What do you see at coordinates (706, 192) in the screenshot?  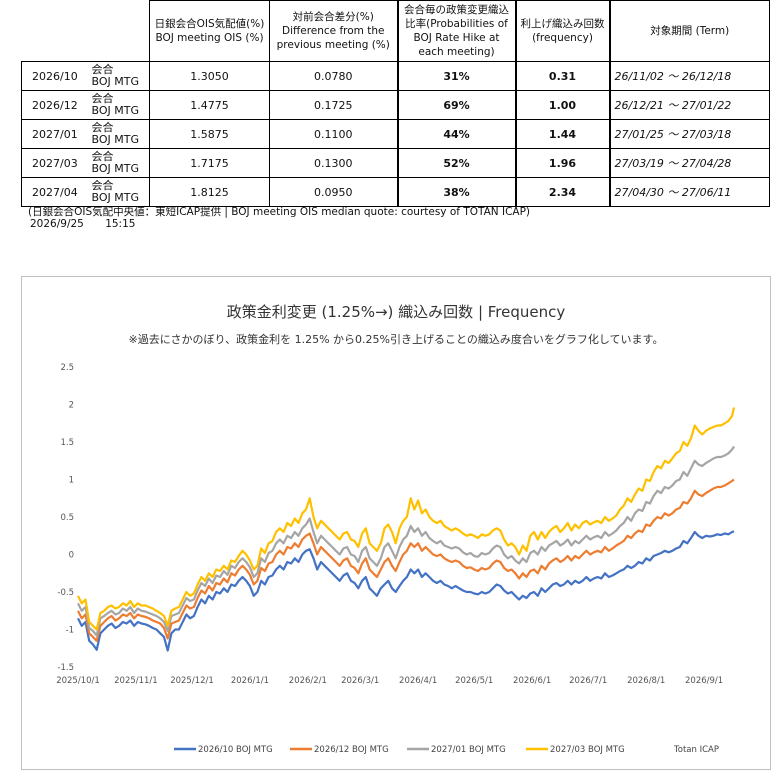 I see `term-to: 27/06/11` at bounding box center [706, 192].